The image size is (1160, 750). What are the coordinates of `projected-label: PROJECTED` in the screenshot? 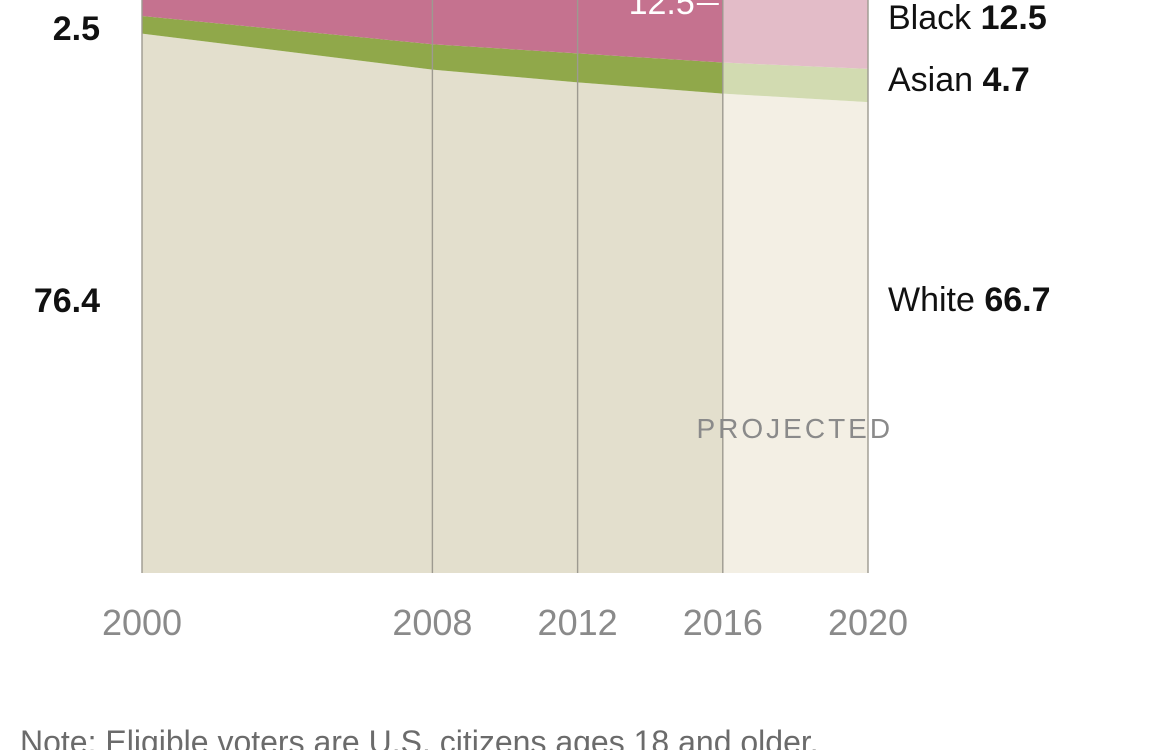 It's located at (795, 428).